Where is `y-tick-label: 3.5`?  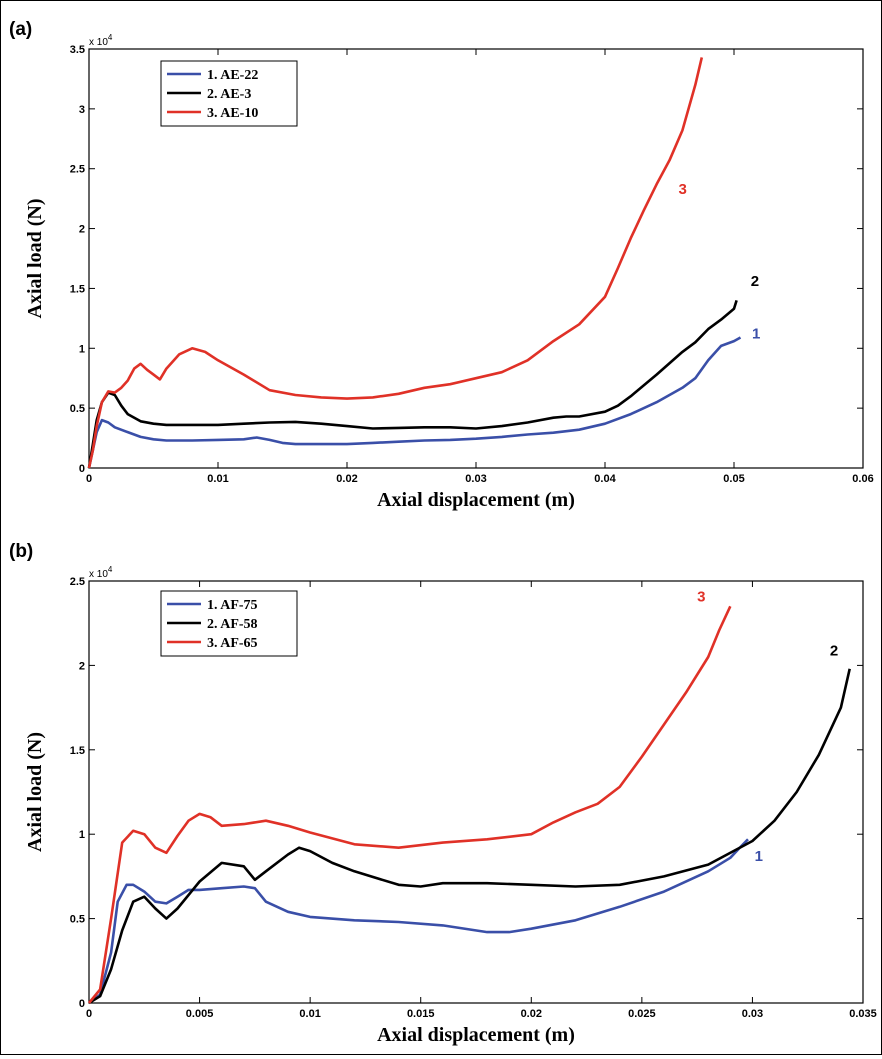
y-tick-label: 3.5 is located at coordinates (77, 50).